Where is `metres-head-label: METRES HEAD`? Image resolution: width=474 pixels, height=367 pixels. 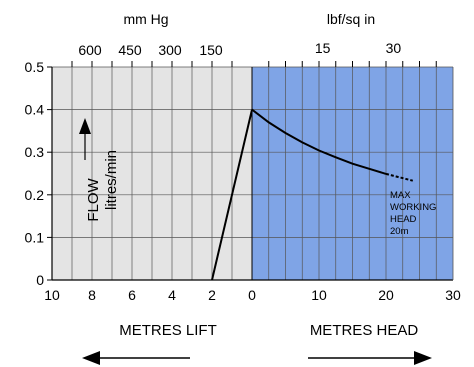 metres-head-label: METRES HEAD is located at coordinates (364, 330).